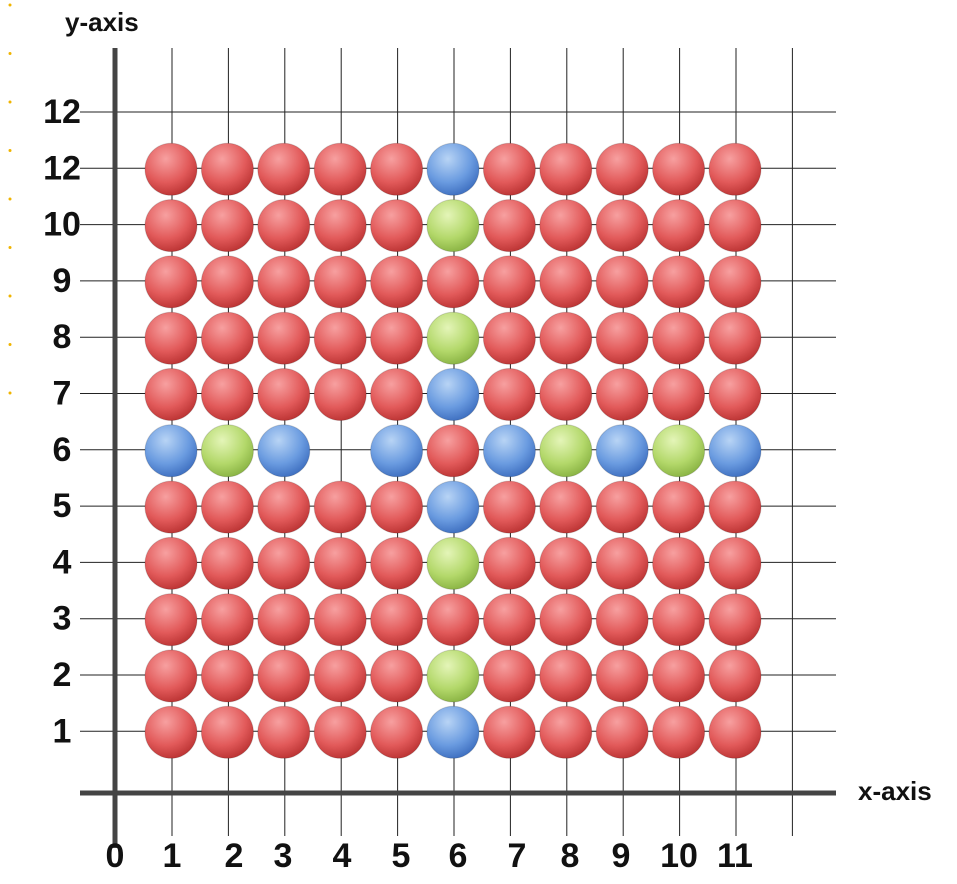  I want to click on y-tick-label: 4, so click(62, 562).